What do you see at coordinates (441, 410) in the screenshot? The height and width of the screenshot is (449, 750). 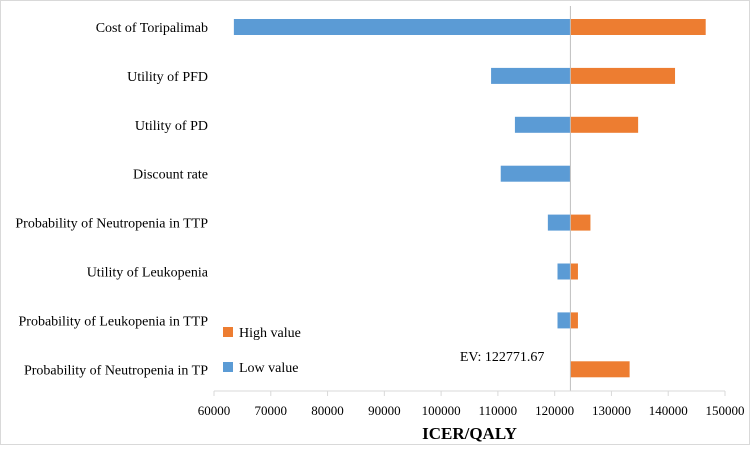 I see `x-tick-label-100000: 100000` at bounding box center [441, 410].